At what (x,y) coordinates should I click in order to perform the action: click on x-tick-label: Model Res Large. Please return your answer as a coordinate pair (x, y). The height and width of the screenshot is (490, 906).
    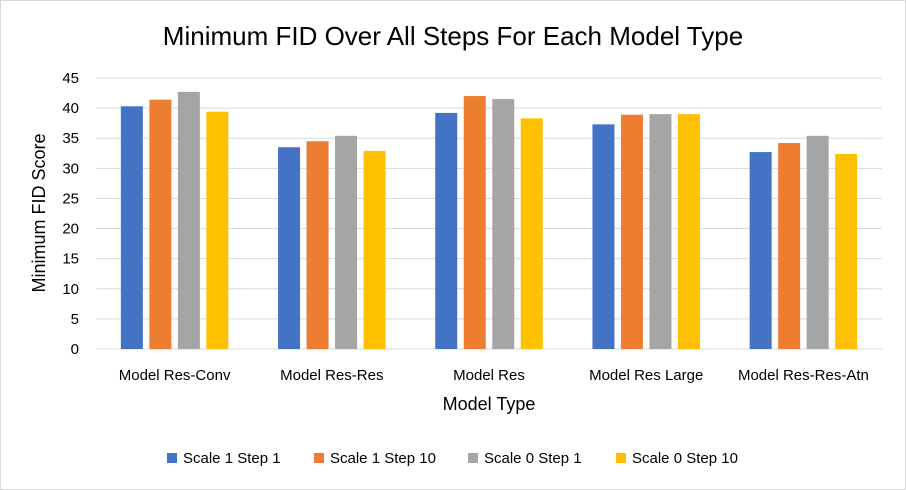
    Looking at the image, I should click on (646, 375).